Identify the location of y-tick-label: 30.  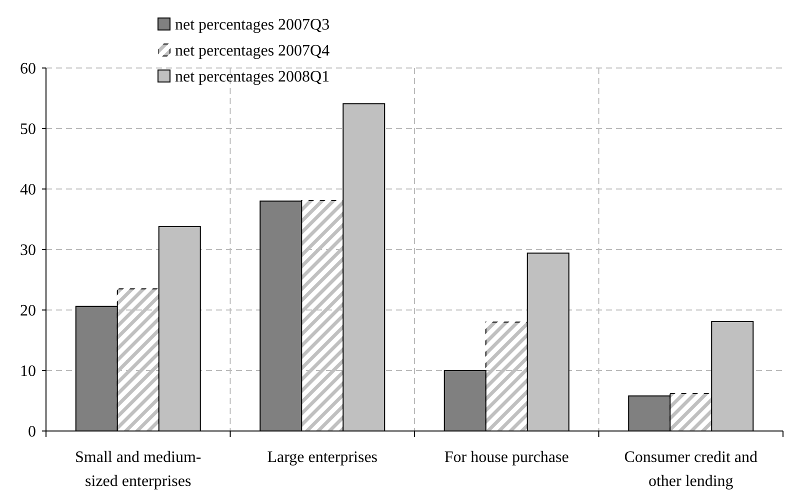
(28, 251).